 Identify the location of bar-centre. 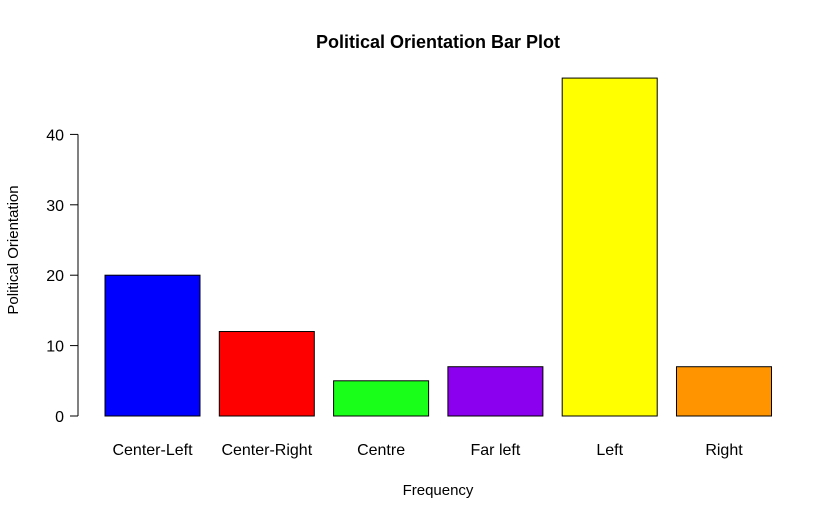
(381, 398).